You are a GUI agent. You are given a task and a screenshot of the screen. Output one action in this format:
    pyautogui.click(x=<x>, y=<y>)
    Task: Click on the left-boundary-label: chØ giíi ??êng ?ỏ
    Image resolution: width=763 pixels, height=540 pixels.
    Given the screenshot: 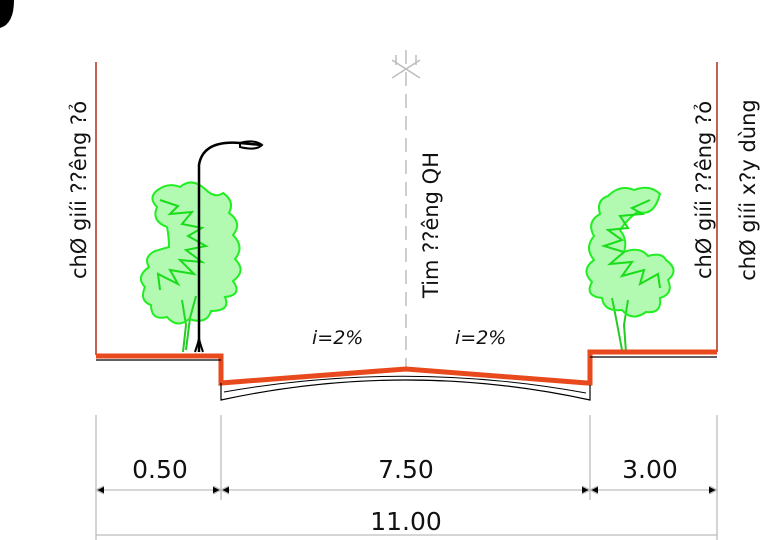 What is the action you would take?
    pyautogui.click(x=79, y=190)
    